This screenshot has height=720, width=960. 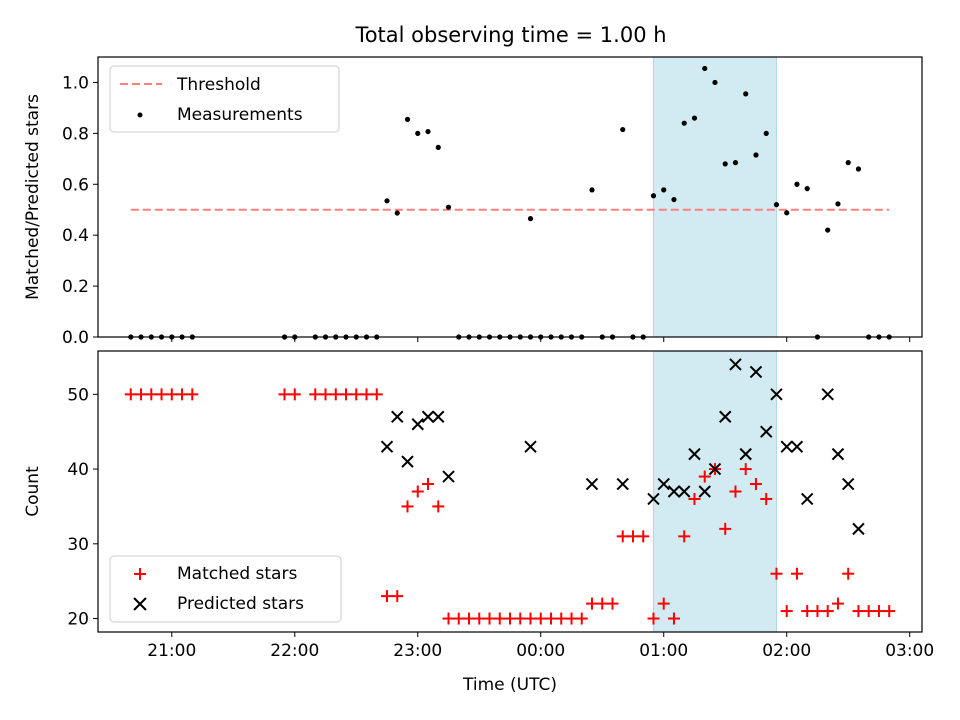 What do you see at coordinates (540, 651) in the screenshot?
I see `x-tick-label: 00:00` at bounding box center [540, 651].